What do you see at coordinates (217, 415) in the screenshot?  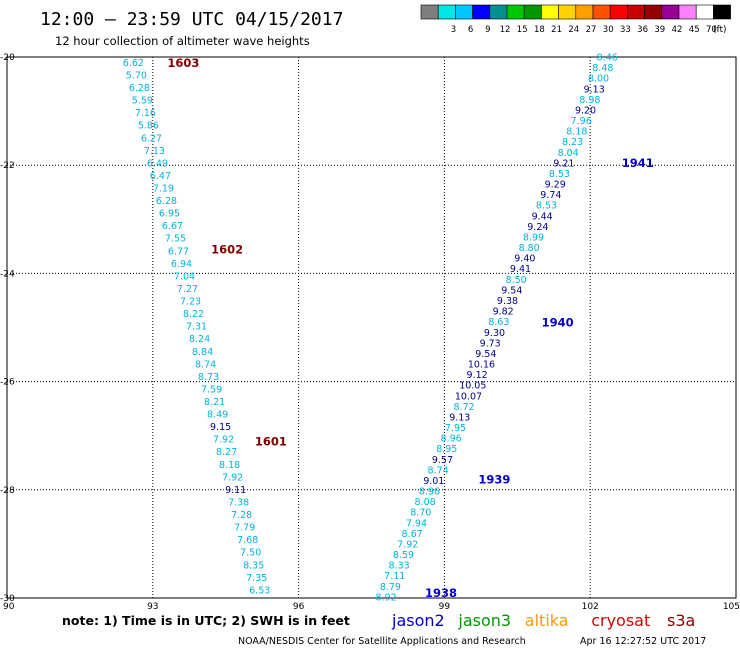 I see `wave-height-value: 8.49` at bounding box center [217, 415].